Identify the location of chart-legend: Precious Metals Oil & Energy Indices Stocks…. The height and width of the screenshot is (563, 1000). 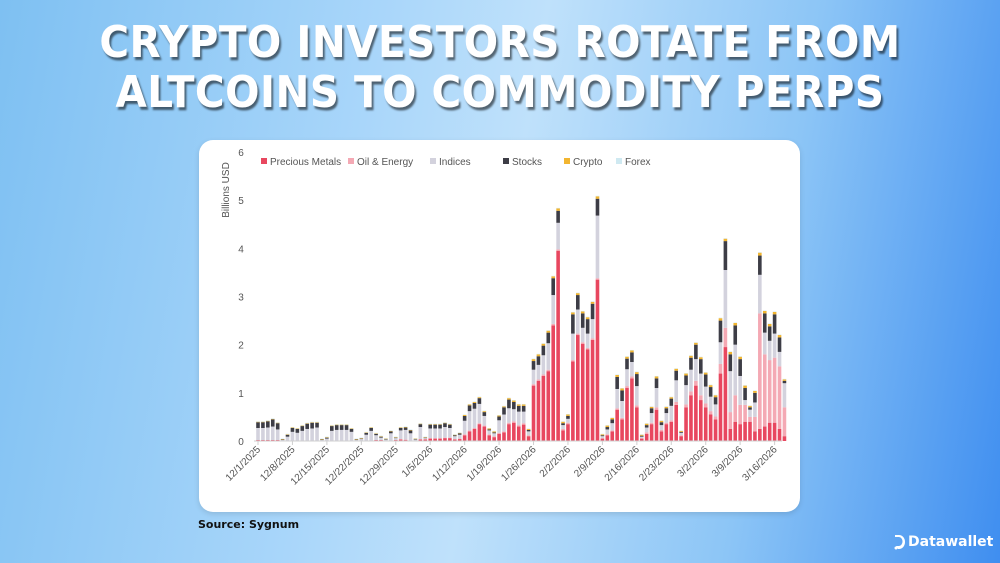
(456, 162).